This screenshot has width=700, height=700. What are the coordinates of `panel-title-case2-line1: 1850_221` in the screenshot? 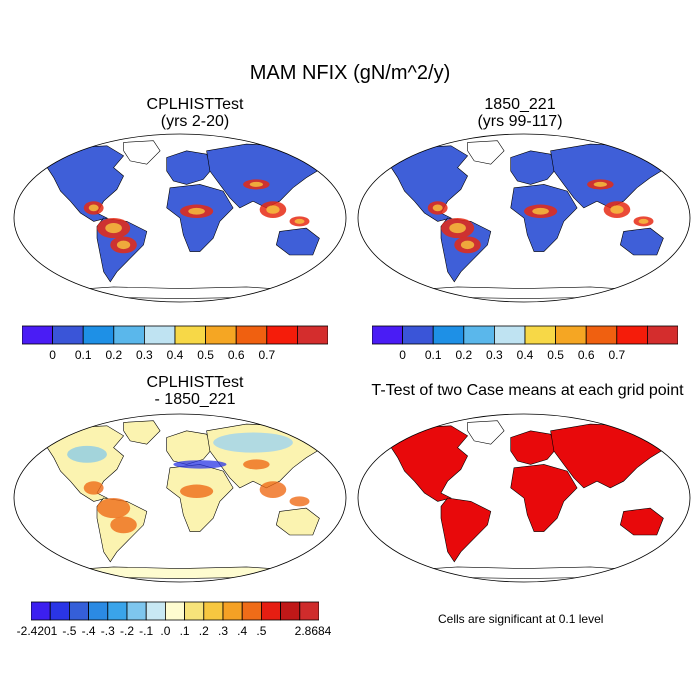 It's located at (520, 104).